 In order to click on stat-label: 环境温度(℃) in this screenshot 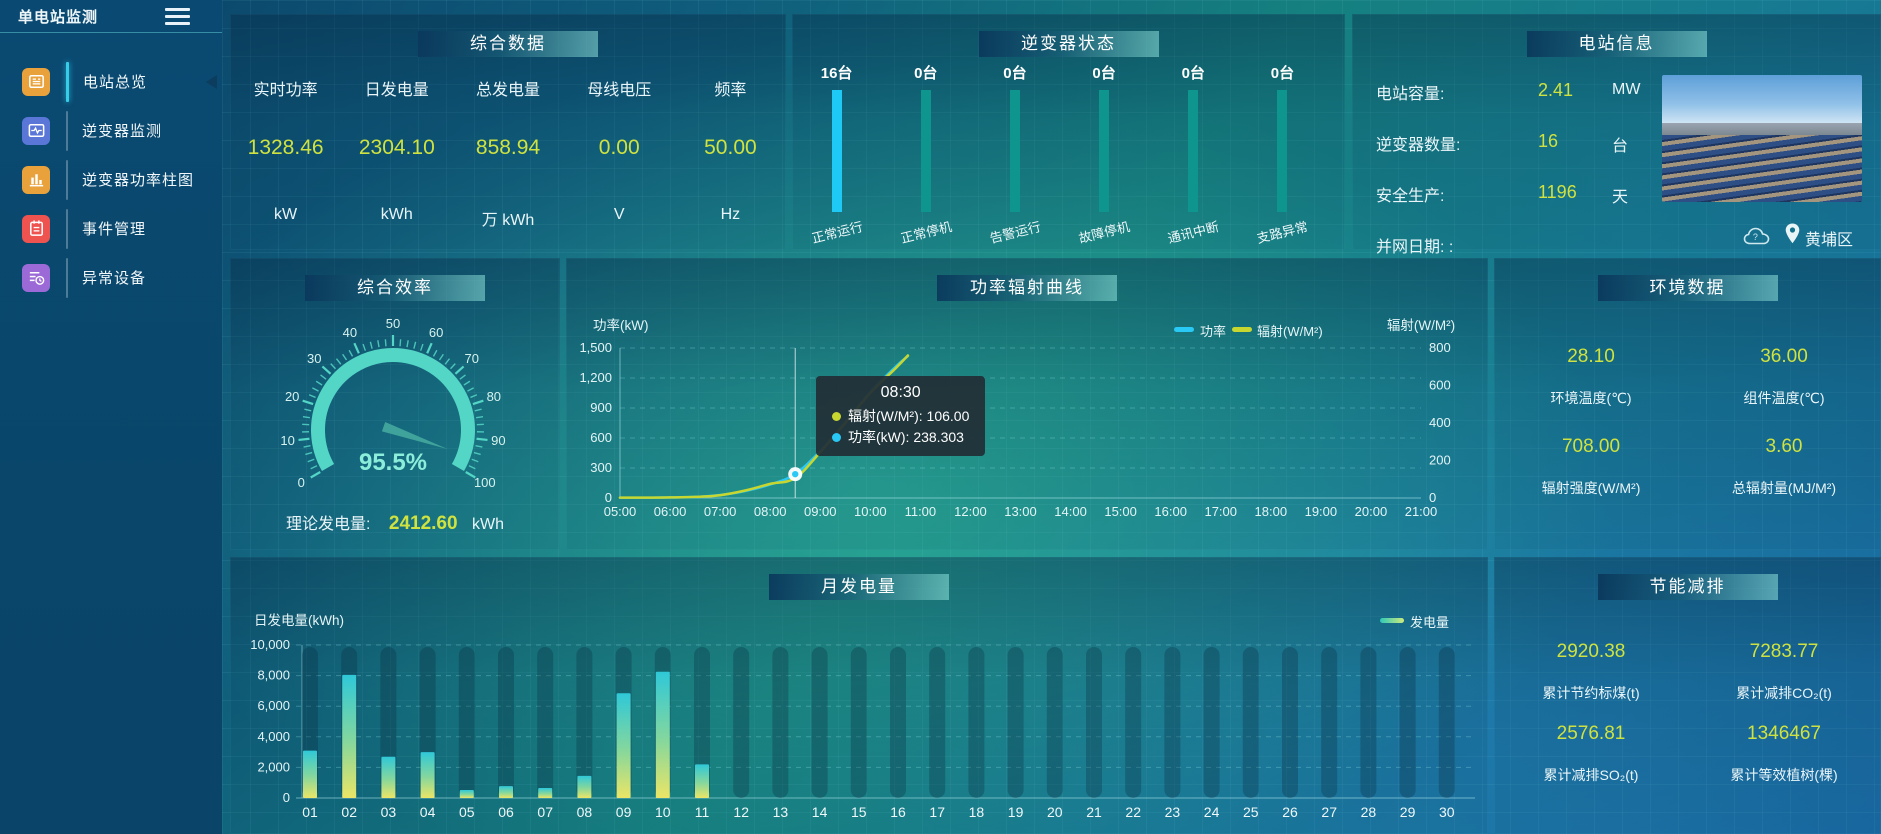, I will do `click(1591, 398)`.